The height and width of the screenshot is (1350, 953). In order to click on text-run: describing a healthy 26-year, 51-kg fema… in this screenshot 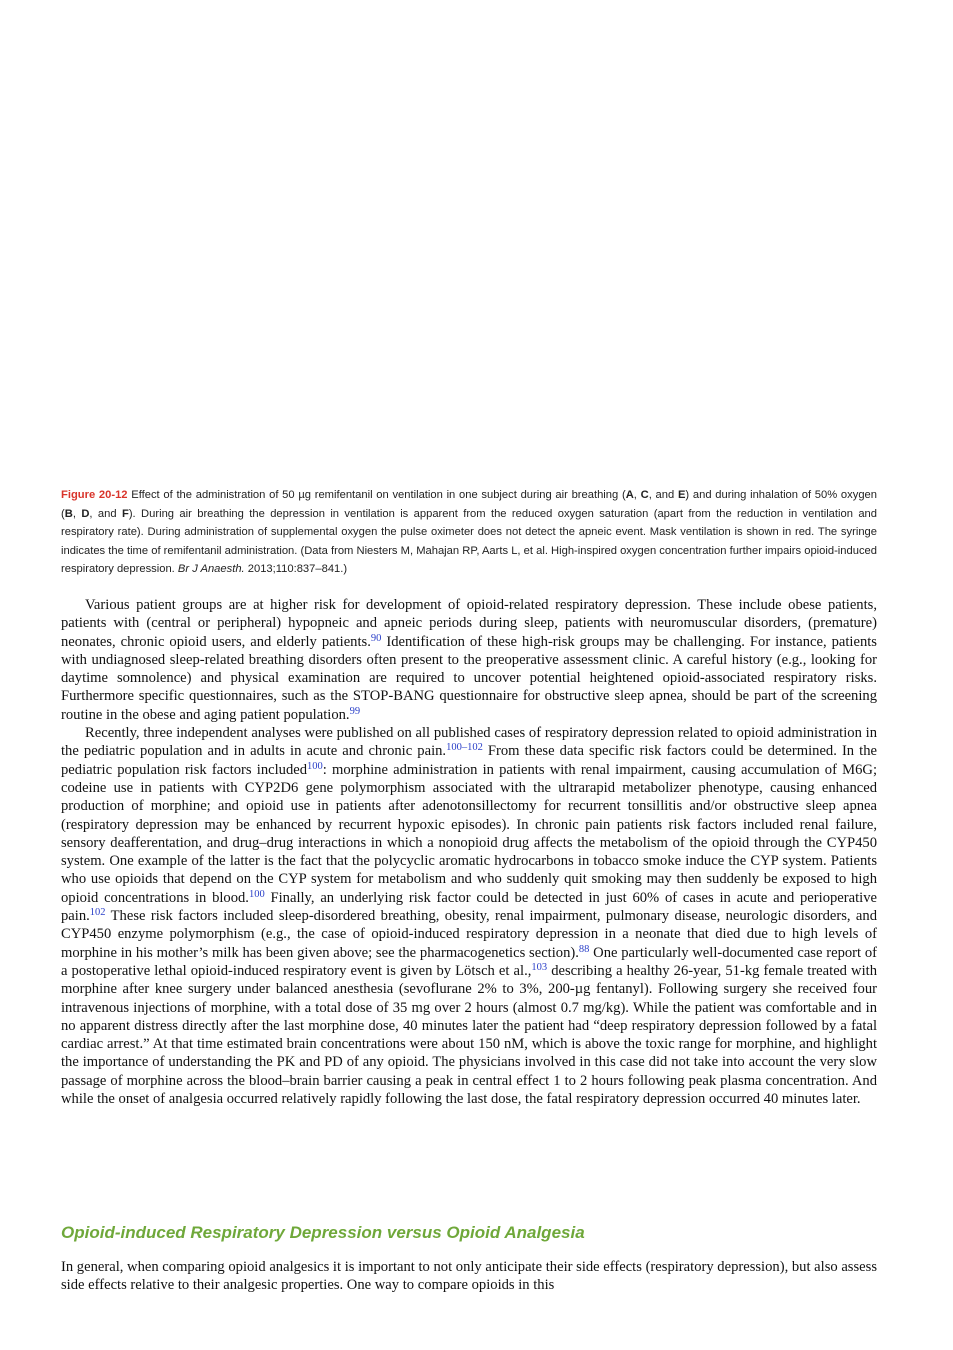, I will do `click(469, 1035)`.